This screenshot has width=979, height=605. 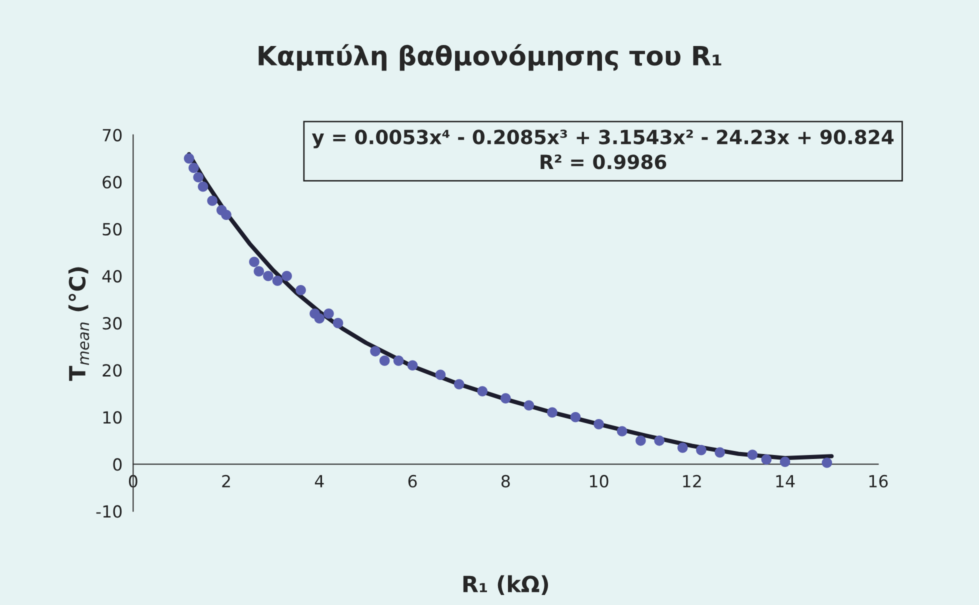 What do you see at coordinates (112, 370) in the screenshot?
I see `y-tick-label: 20` at bounding box center [112, 370].